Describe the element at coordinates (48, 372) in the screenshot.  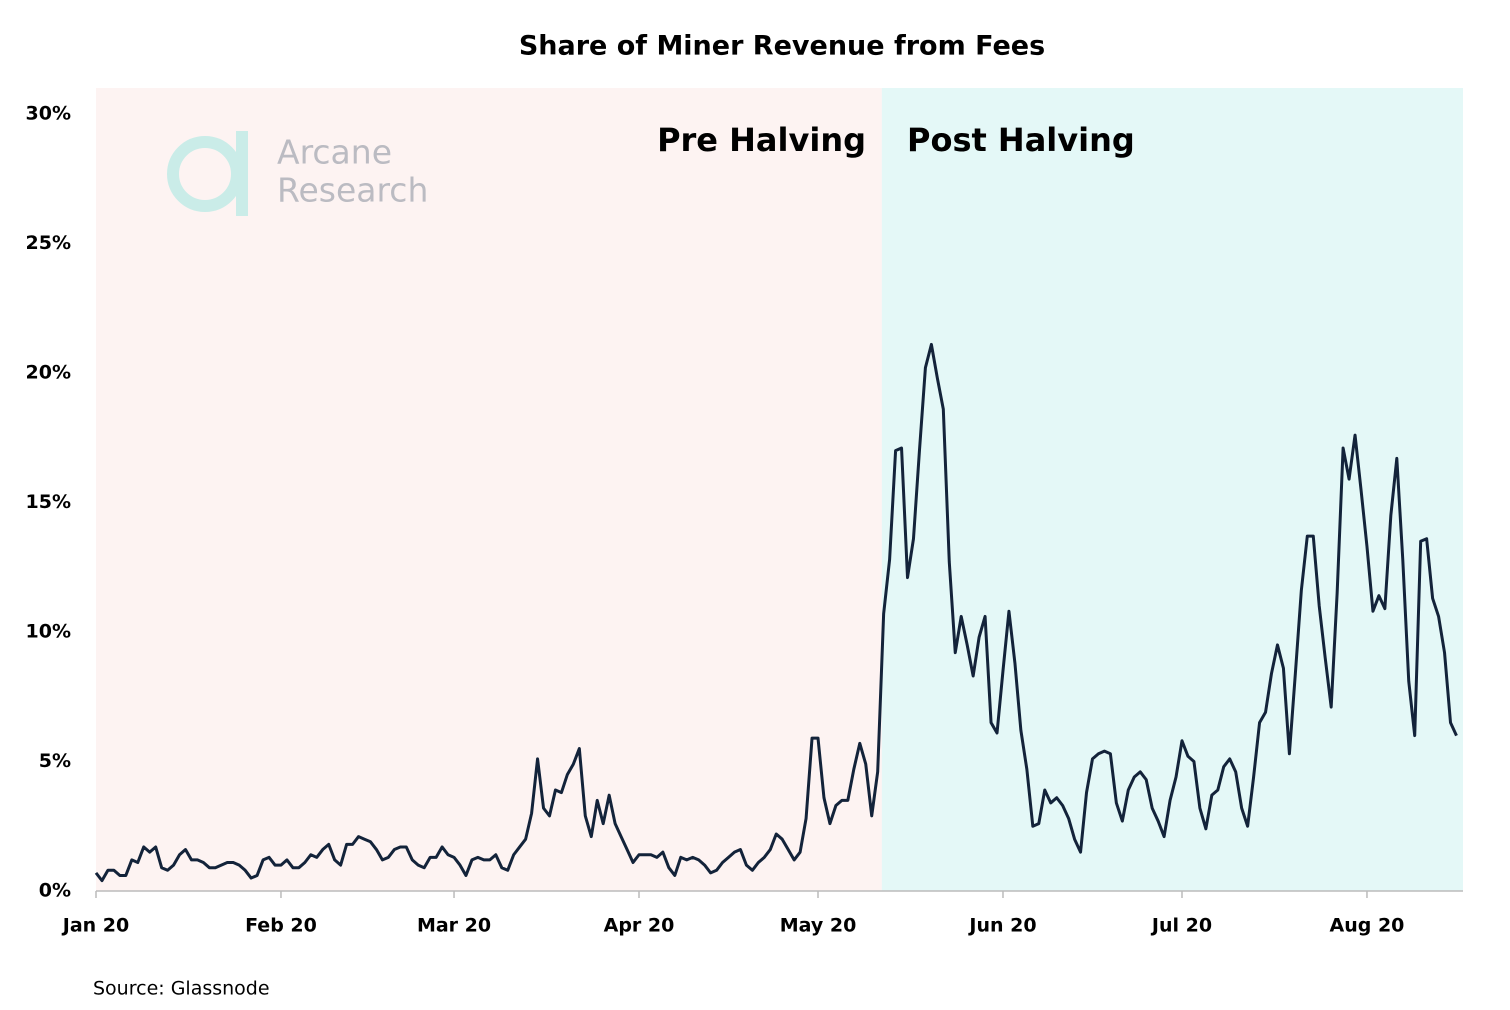
I see `y-tick-label: 20%` at that location.